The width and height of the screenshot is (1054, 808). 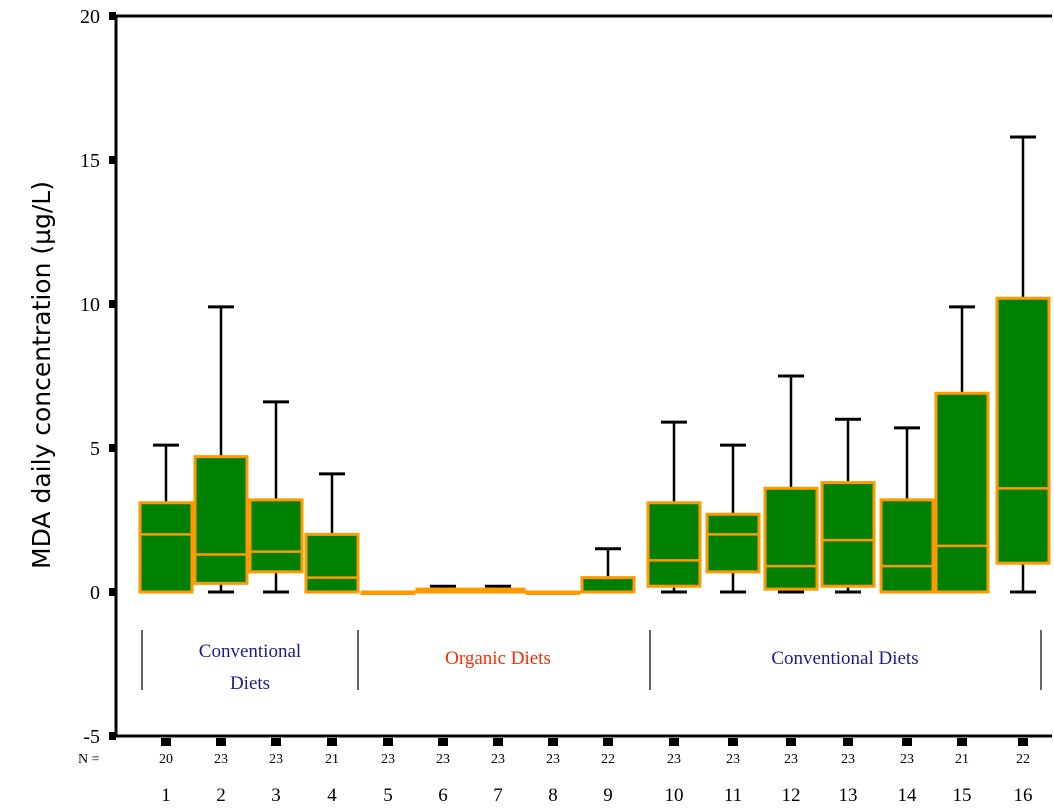 What do you see at coordinates (91, 737) in the screenshot?
I see `y-tick-label: -5` at bounding box center [91, 737].